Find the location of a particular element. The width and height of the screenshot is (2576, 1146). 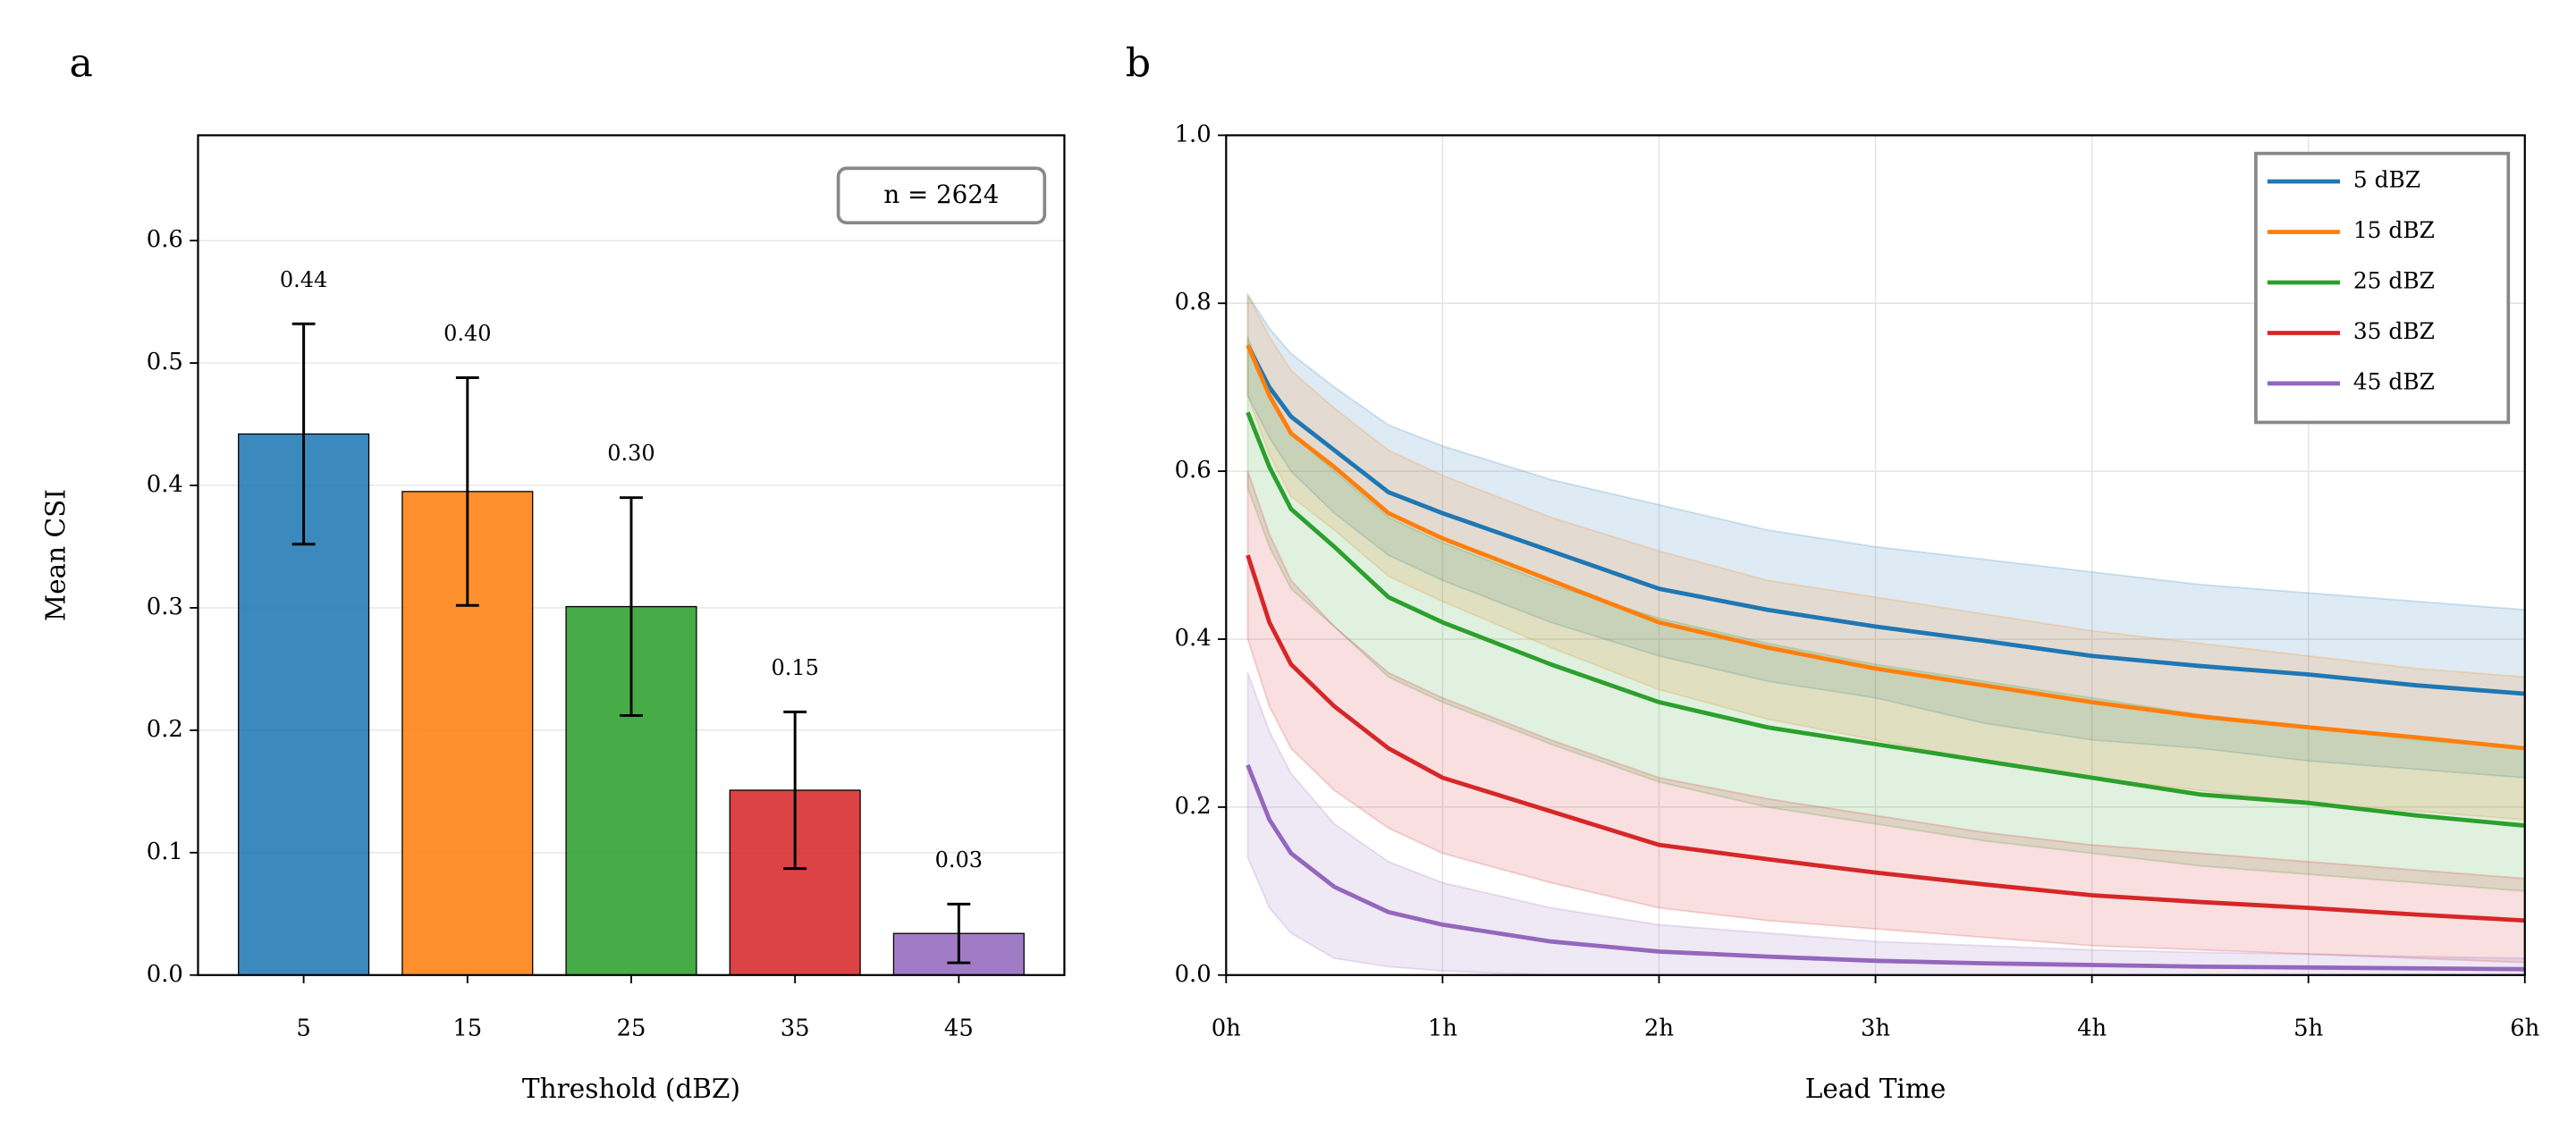

y-axis-label: Mean CSI is located at coordinates (56, 555).